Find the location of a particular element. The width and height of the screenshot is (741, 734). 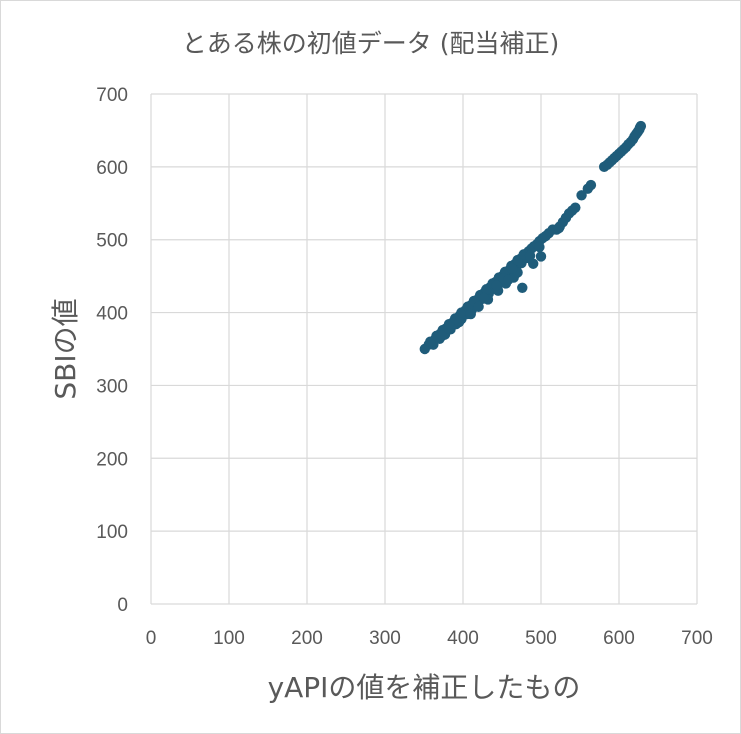

x-tick-label: 100 is located at coordinates (229, 638).